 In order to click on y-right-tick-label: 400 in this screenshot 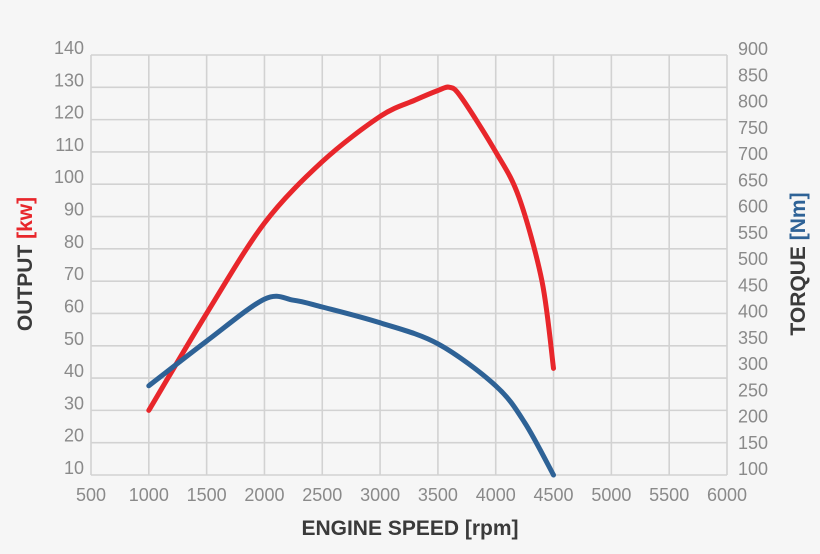, I will do `click(753, 312)`.